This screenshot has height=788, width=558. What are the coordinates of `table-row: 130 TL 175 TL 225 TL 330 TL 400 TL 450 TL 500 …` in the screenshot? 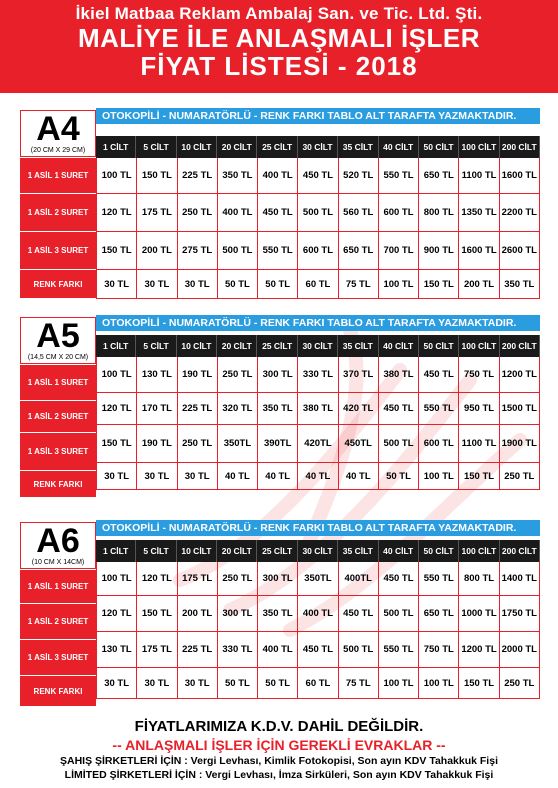 It's located at (318, 650).